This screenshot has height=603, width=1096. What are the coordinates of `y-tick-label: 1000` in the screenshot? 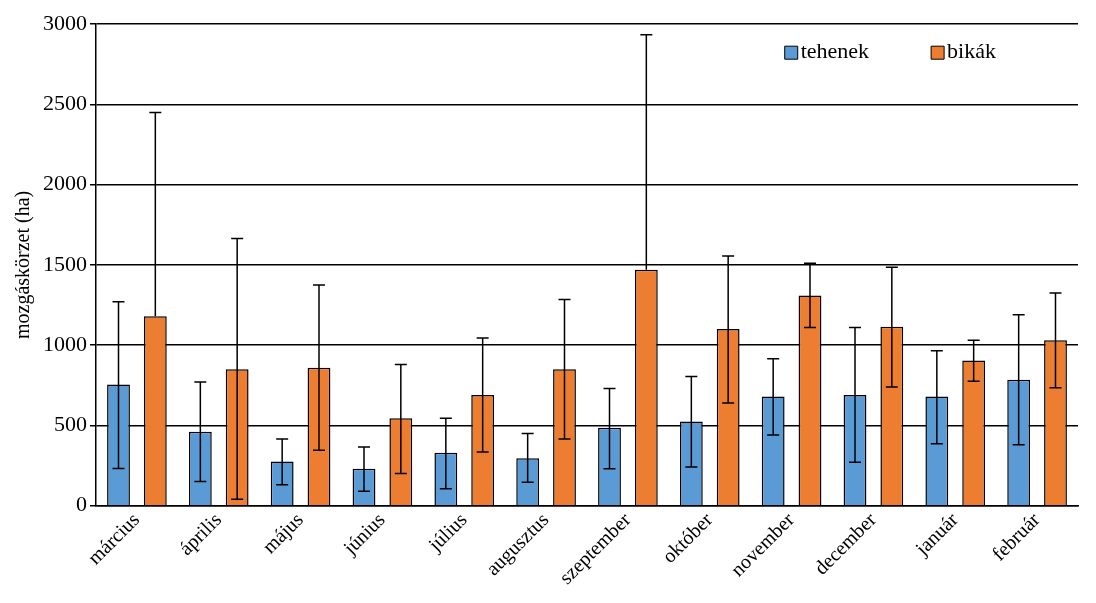 It's located at (65, 343).